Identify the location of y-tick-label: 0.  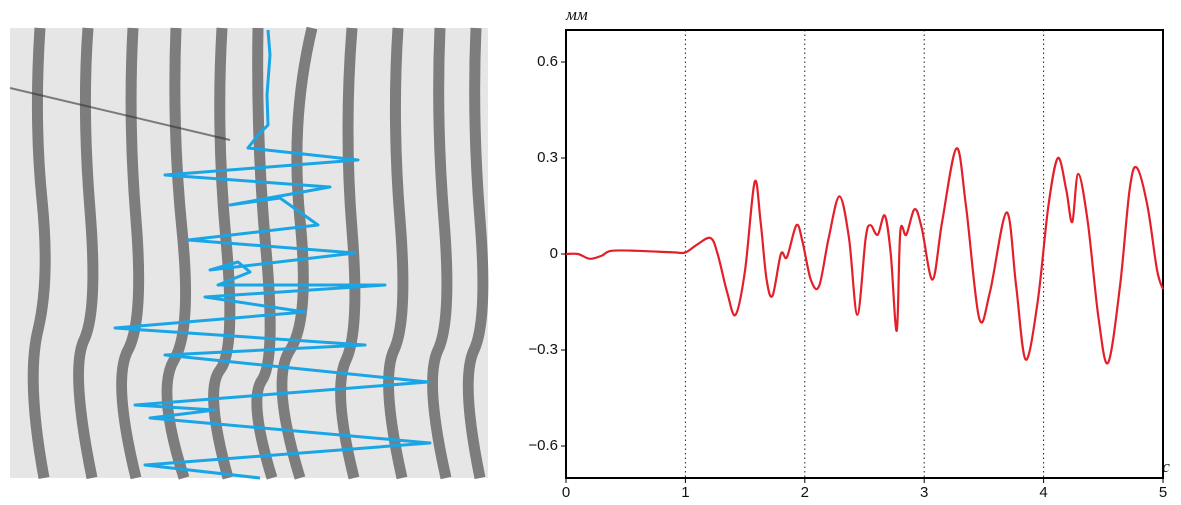
(554, 253).